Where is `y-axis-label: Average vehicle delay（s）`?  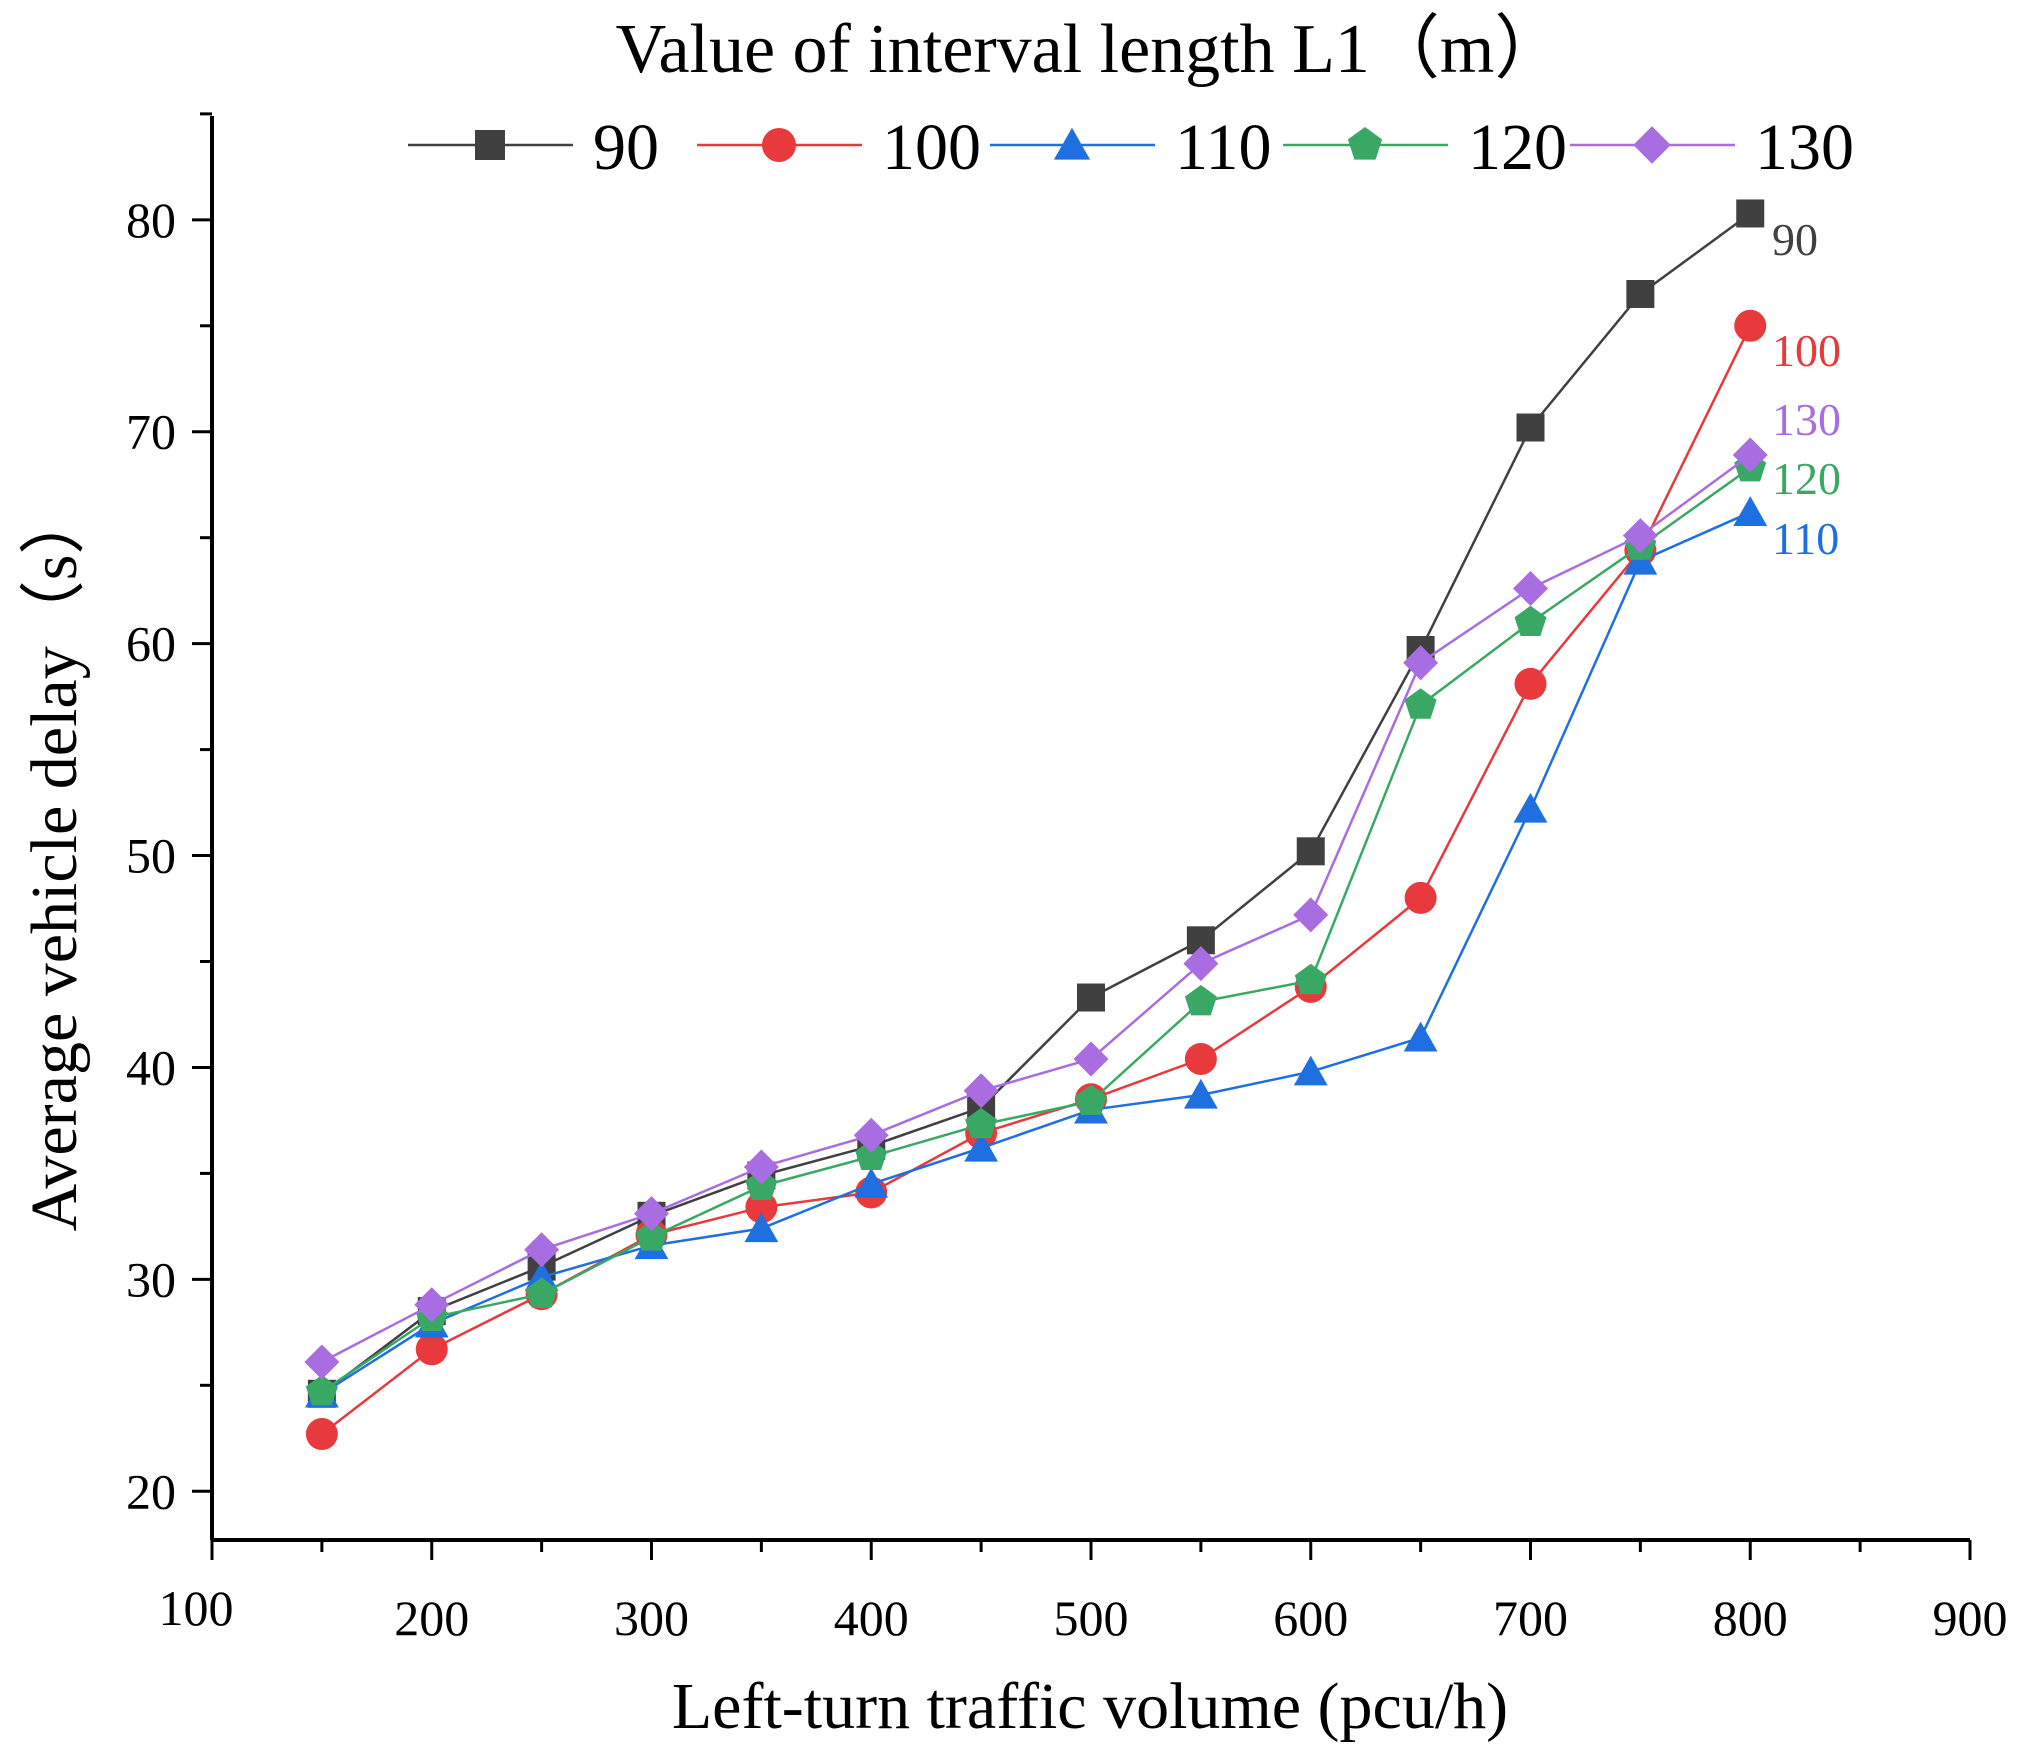
y-axis-label: Average vehicle delay（s） is located at coordinates (54, 860).